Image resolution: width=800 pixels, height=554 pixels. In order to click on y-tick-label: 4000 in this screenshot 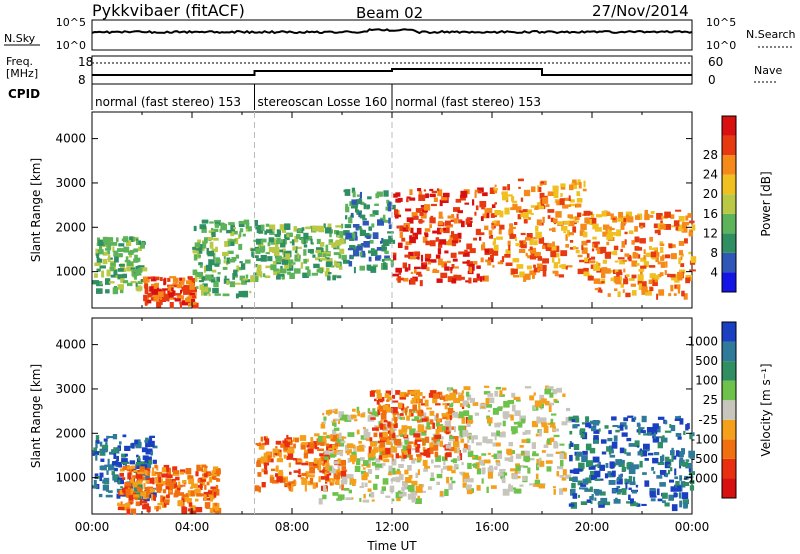, I will do `click(70, 345)`.